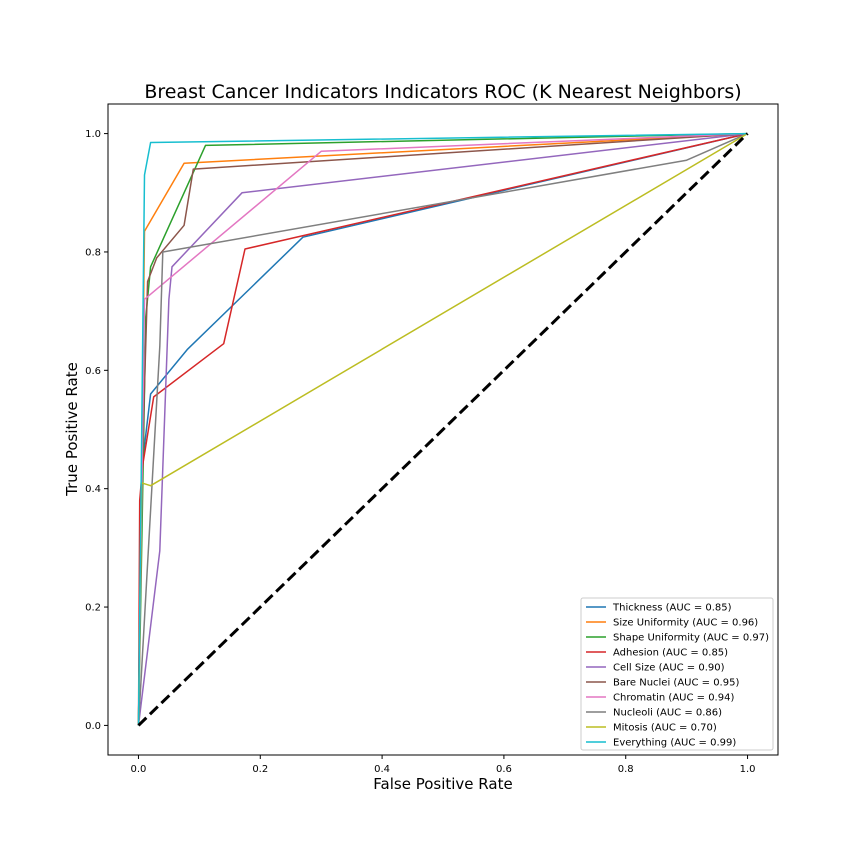 This screenshot has height=864, width=864. What do you see at coordinates (93, 489) in the screenshot?
I see `y-tick-label: 0.4` at bounding box center [93, 489].